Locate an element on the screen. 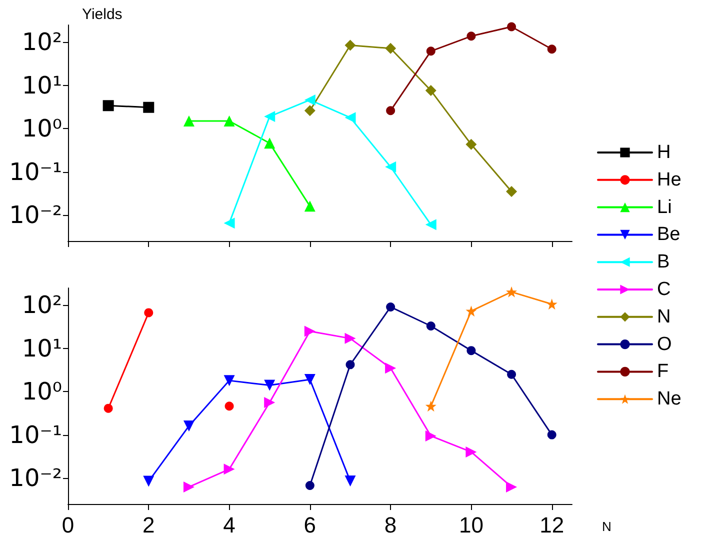 The width and height of the screenshot is (711, 537). legend-label: F is located at coordinates (663, 371).